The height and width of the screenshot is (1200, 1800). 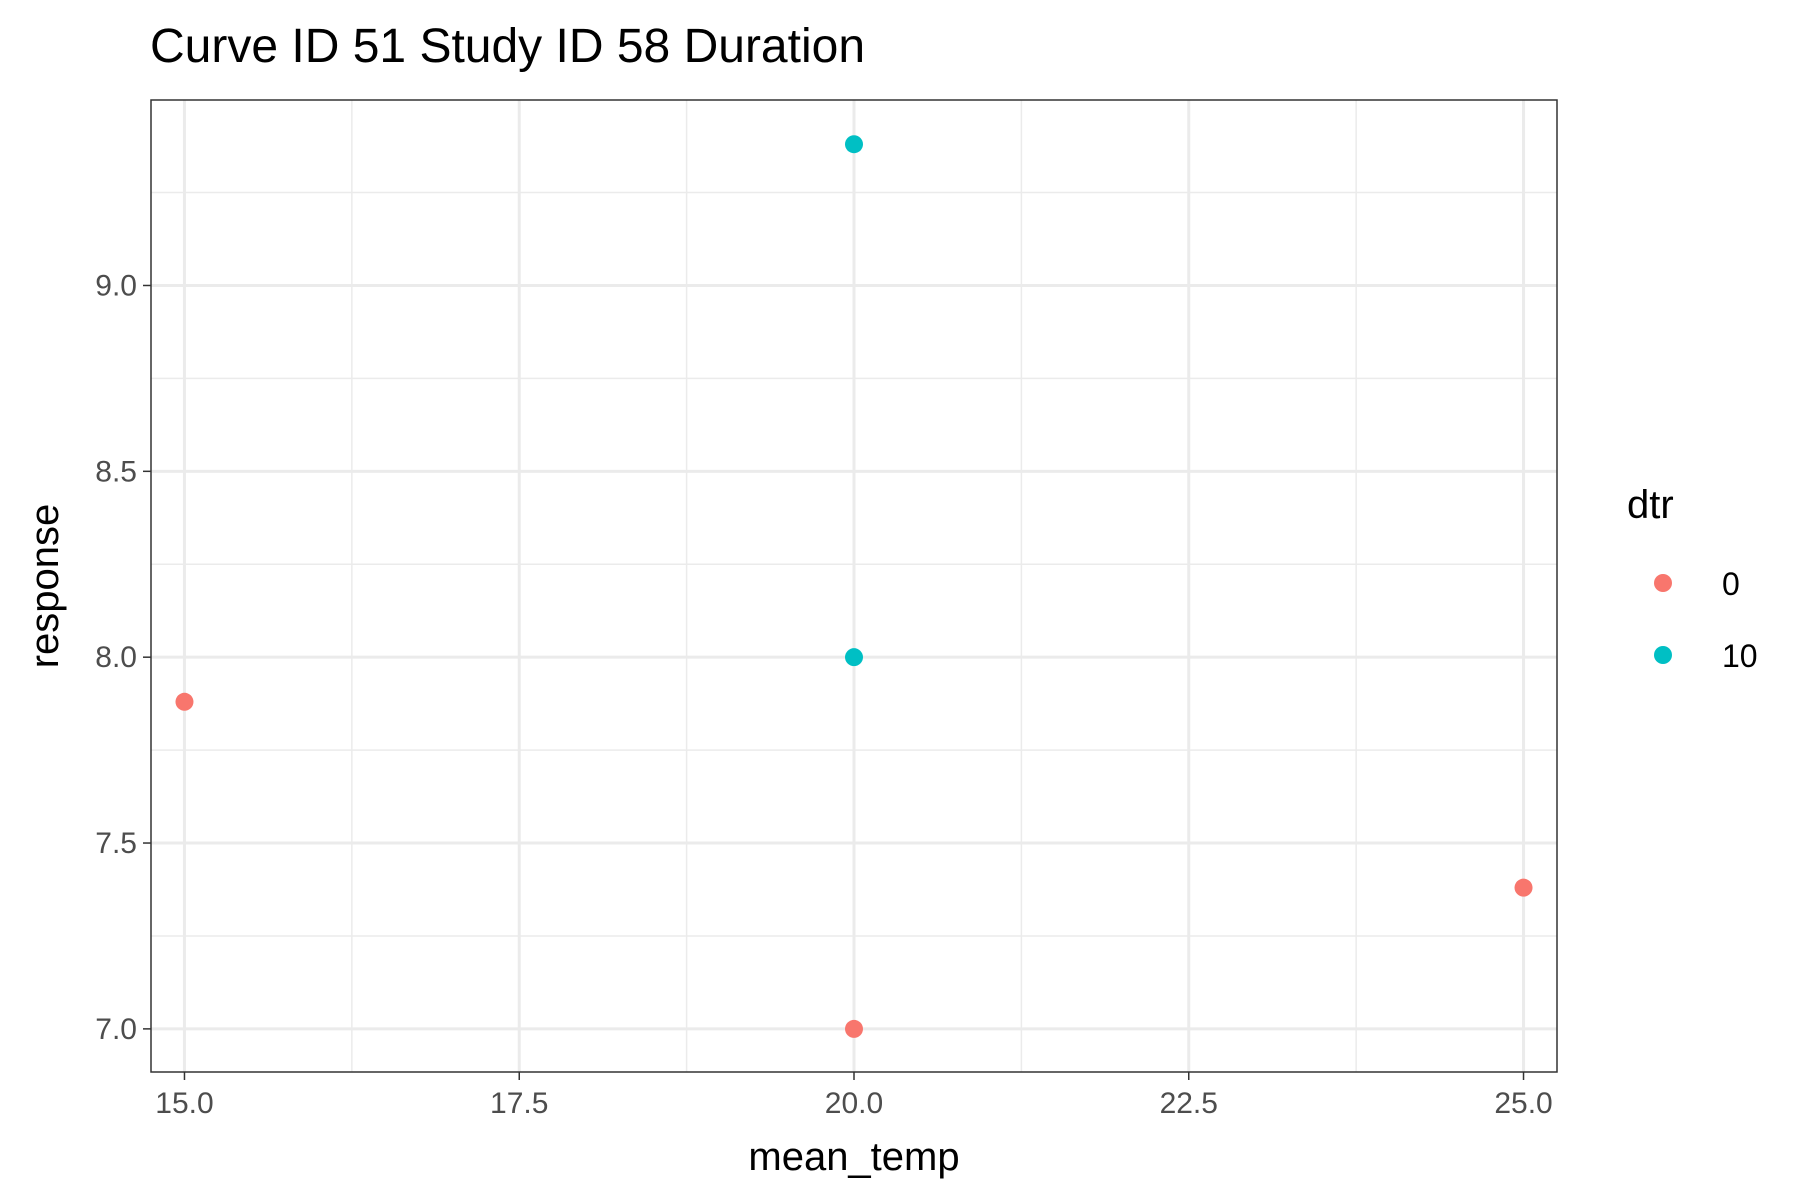 What do you see at coordinates (519, 1103) in the screenshot?
I see `x-tick-label: 17.5` at bounding box center [519, 1103].